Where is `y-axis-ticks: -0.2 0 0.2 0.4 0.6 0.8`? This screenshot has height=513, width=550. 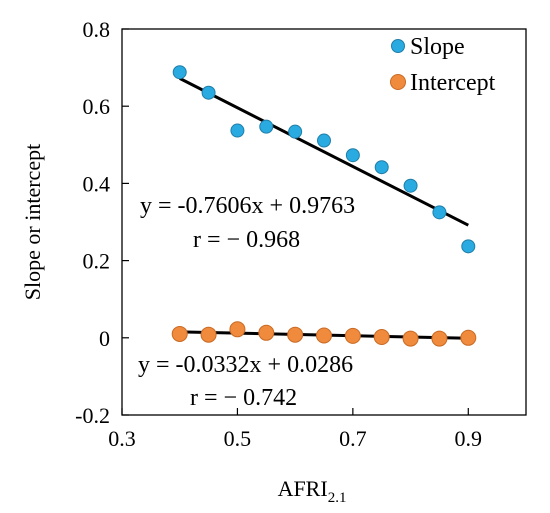
y-axis-ticks: -0.2 0 0.2 0.4 0.6 0.8 is located at coordinates (102, 222).